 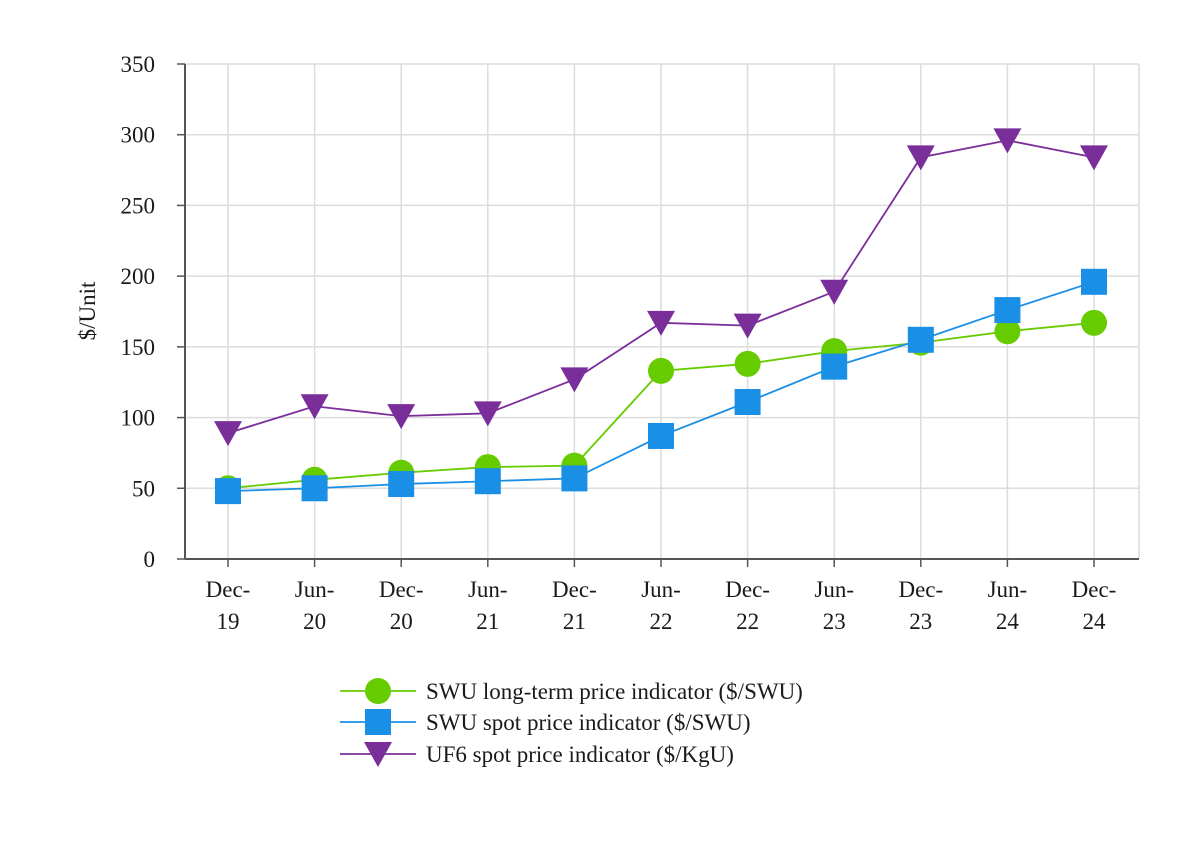 What do you see at coordinates (138, 205) in the screenshot?
I see `y-tick-label: 250` at bounding box center [138, 205].